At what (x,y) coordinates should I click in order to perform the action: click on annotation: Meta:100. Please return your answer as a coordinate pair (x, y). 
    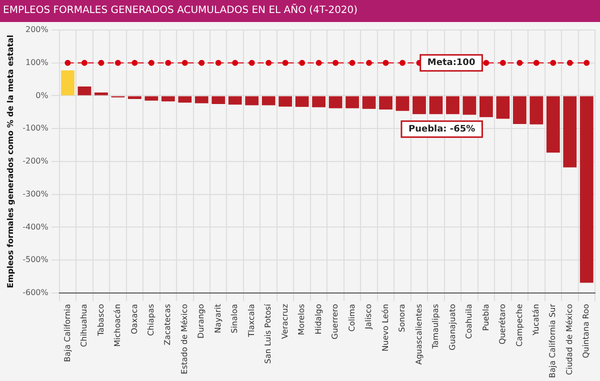
    Looking at the image, I should click on (451, 63).